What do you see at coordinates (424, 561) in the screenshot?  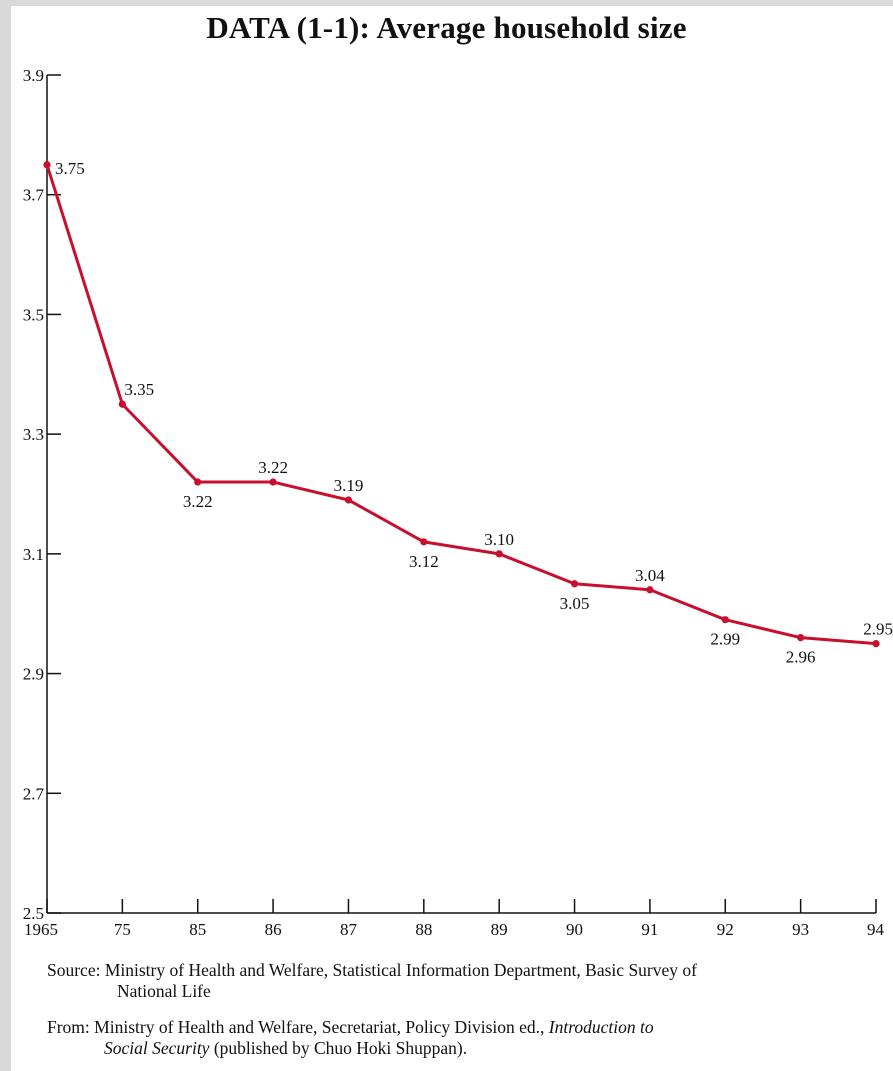 I see `data-label: 3.12` at bounding box center [424, 561].